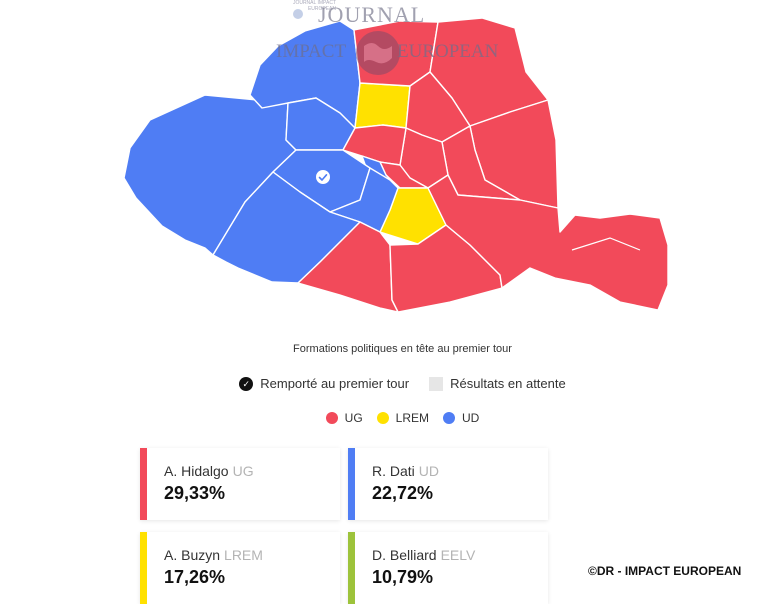  I want to click on candidate-card-belliard: D. Belliard EELV 10,79%, so click(448, 568).